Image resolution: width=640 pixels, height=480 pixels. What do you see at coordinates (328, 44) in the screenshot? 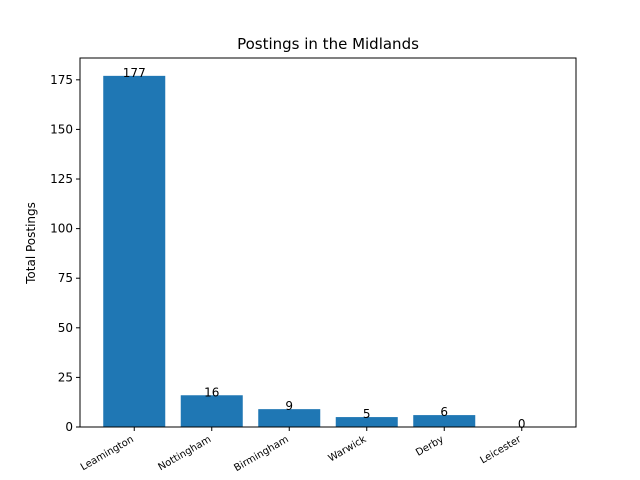
I see `chart-title: Postings in the Midlands` at bounding box center [328, 44].